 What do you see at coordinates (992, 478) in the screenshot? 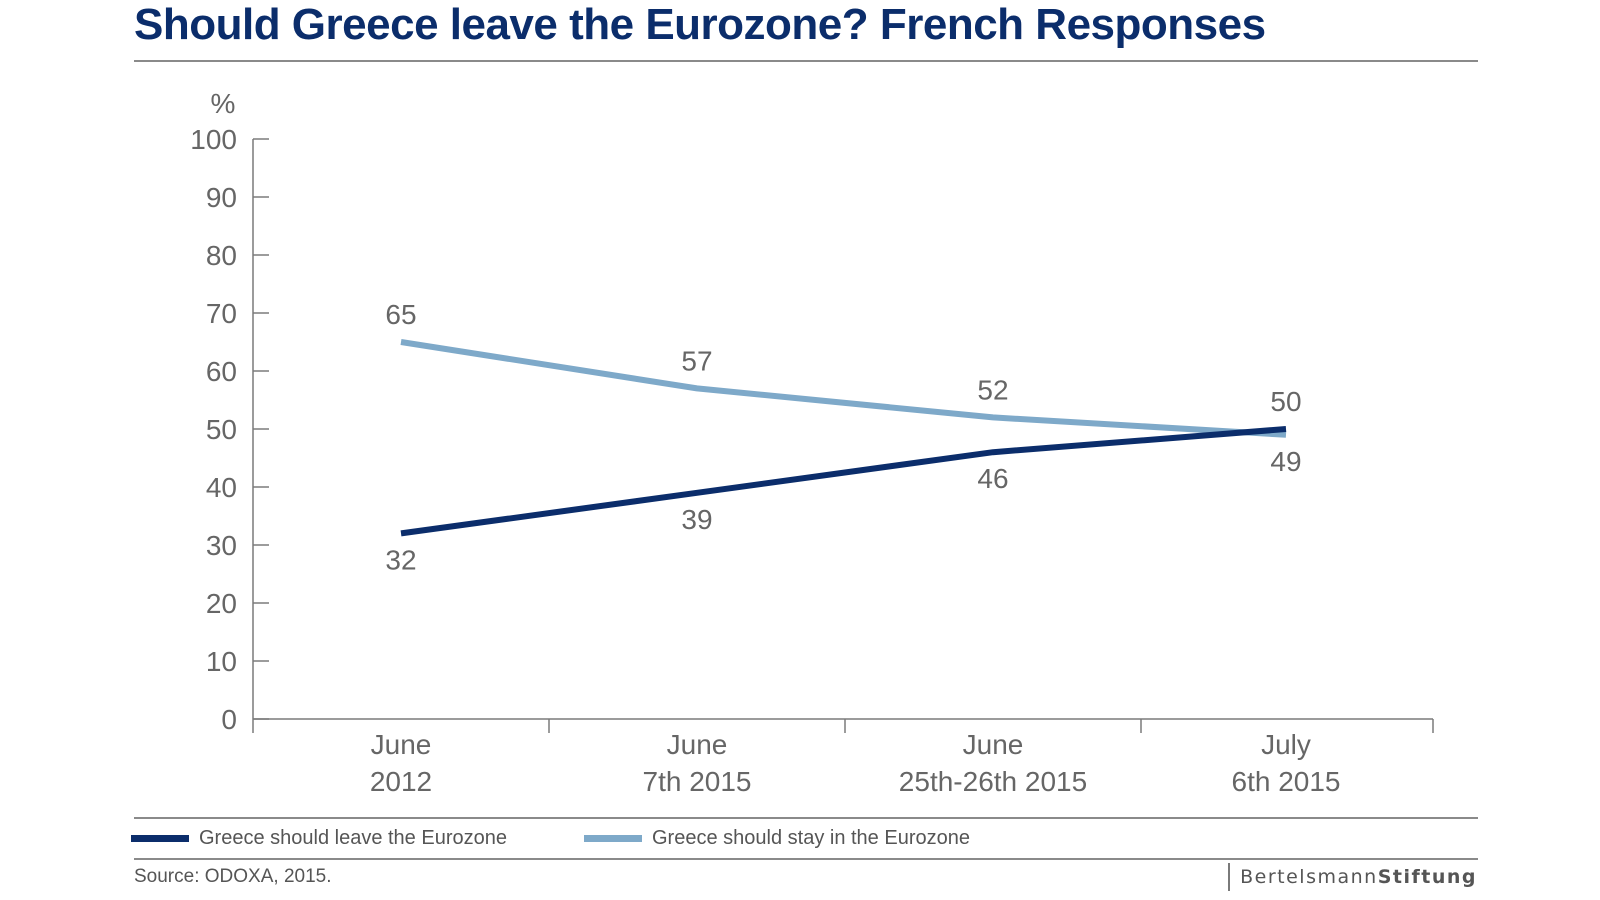
I see `data-label-leave-2: 46` at bounding box center [992, 478].